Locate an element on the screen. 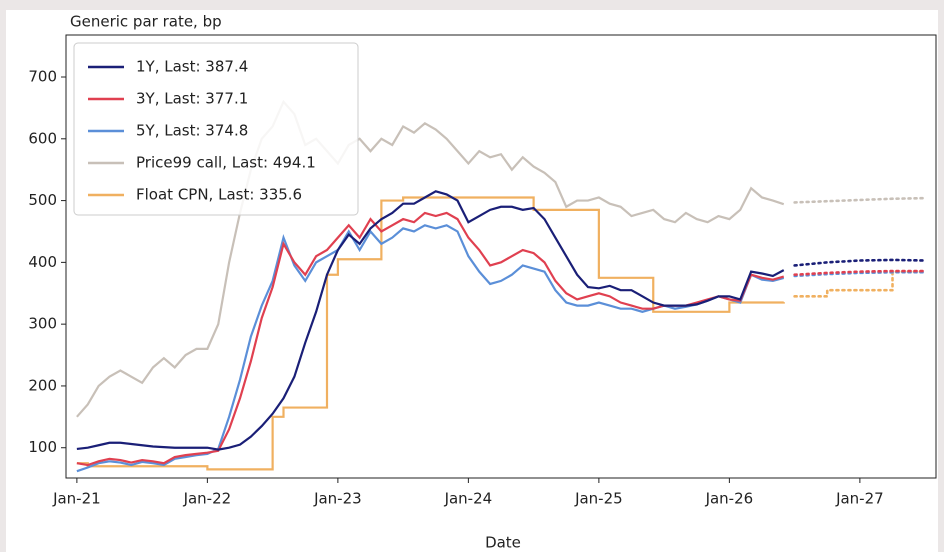  x-tick-label: Jan-21 is located at coordinates (76, 499).